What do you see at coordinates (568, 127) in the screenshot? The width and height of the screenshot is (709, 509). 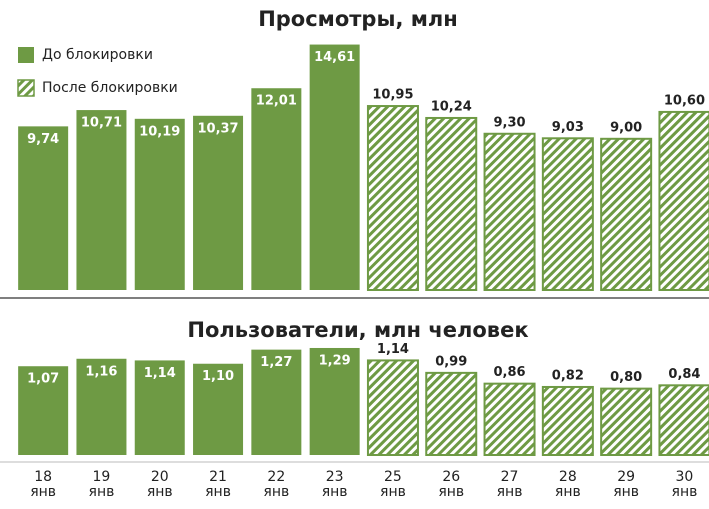 I see `value-label: 9,03` at bounding box center [568, 127].